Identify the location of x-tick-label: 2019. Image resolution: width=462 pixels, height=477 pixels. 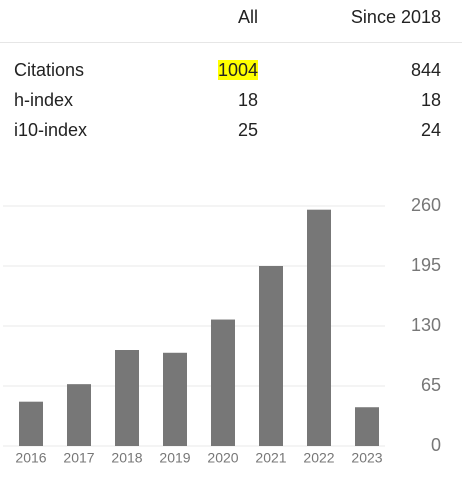
(174, 458).